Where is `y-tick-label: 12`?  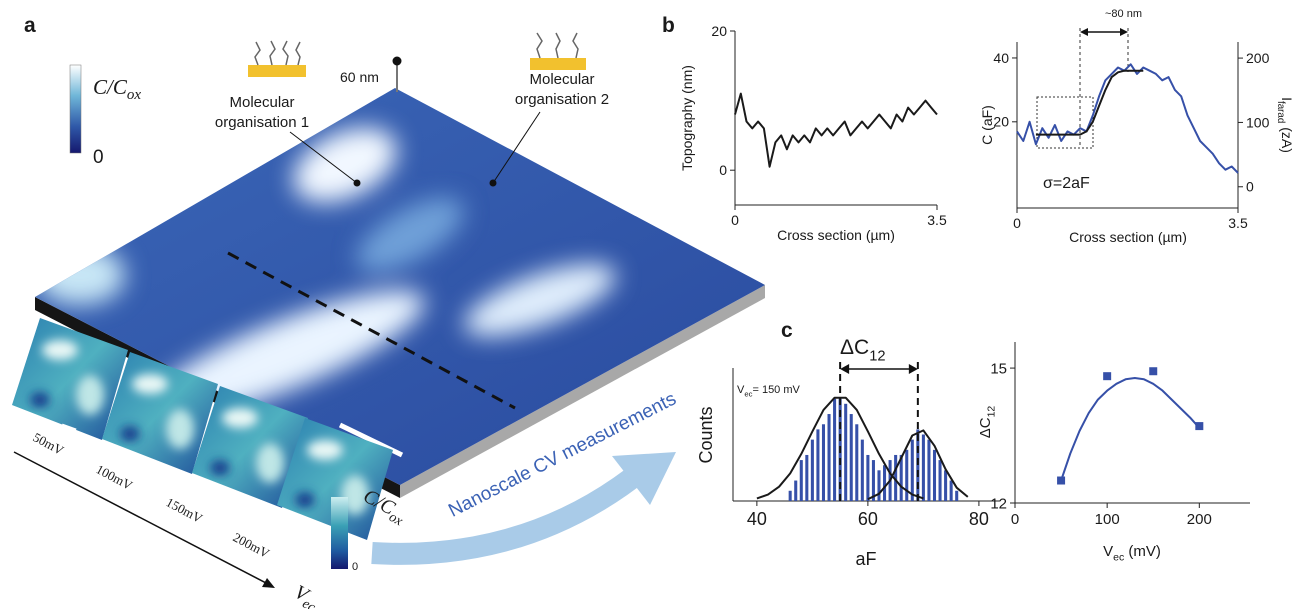
y-tick-label: 12 is located at coordinates (998, 503).